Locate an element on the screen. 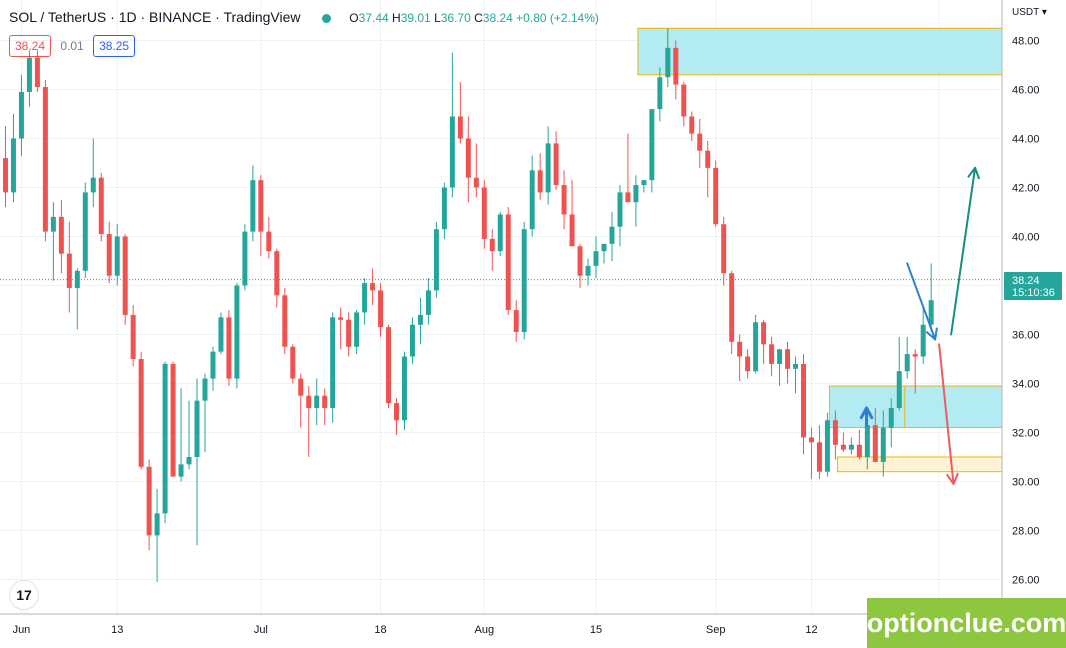 The image size is (1066, 648). price-tick-label: 30.00 is located at coordinates (1026, 483).